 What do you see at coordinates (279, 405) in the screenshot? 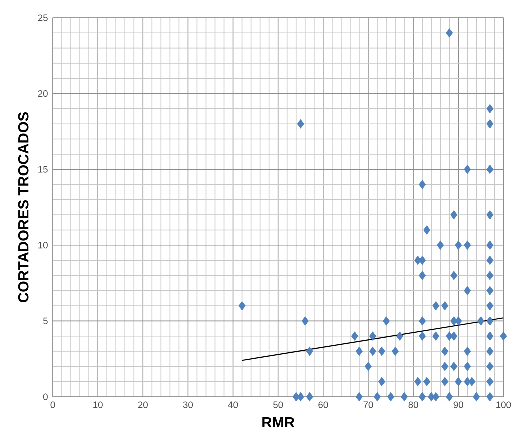
I see `x-tick-label: 50` at bounding box center [279, 405].